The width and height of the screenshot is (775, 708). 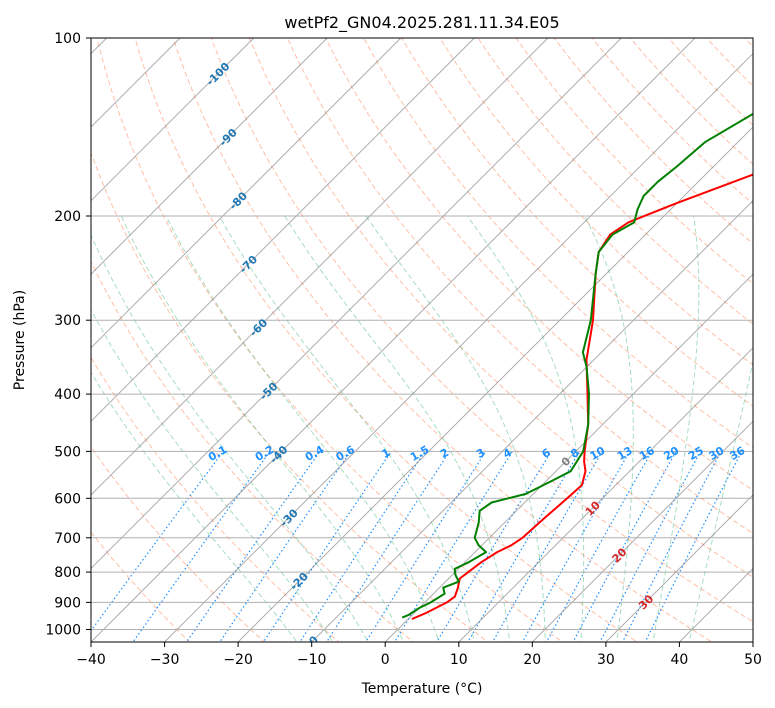 I want to click on mixing-ratio-label: 36, so click(x=737, y=453).